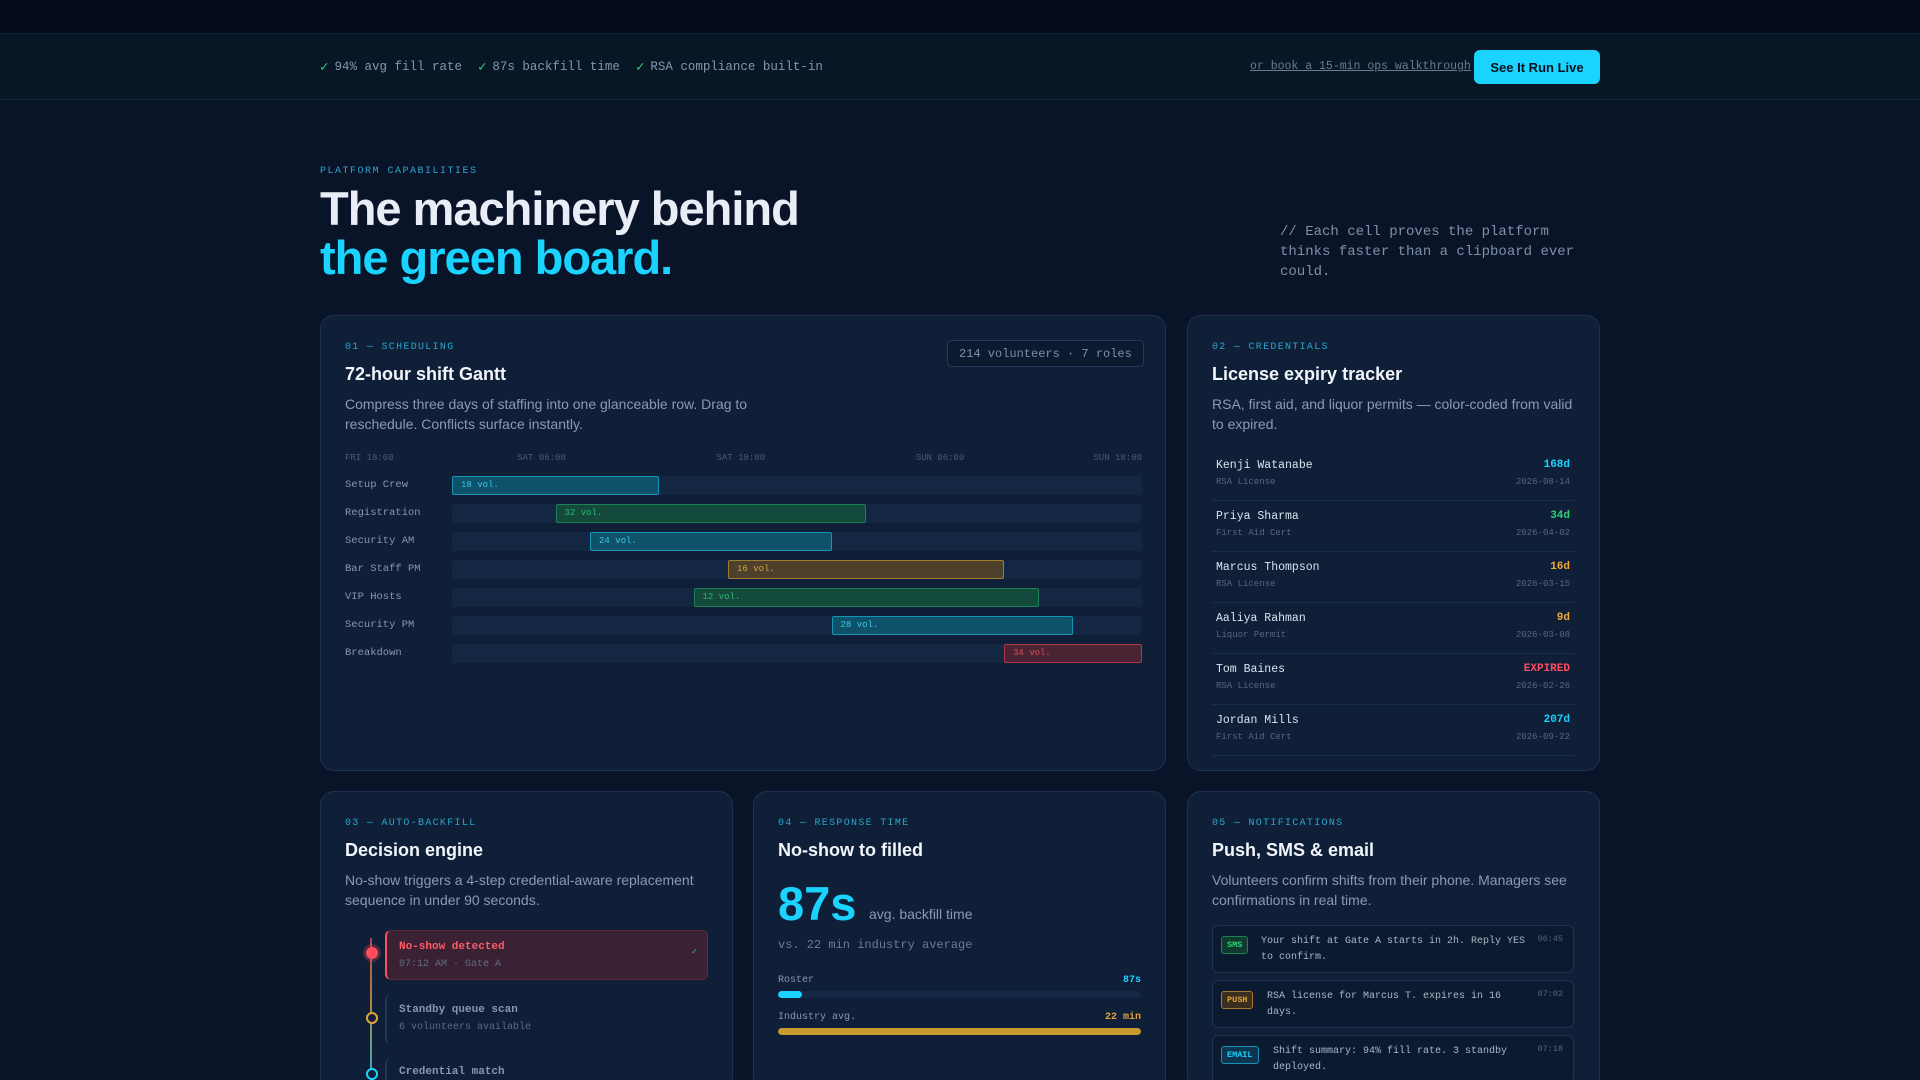 Image resolution: width=1920 pixels, height=1080 pixels. I want to click on volunteer-count-pill: 214 volunteers · 7 roles, so click(1045, 353).